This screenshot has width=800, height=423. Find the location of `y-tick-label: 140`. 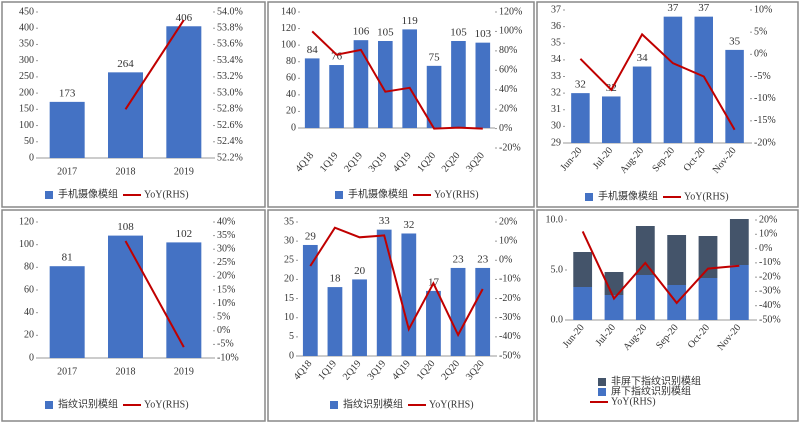

y-tick-label: 140 is located at coordinates (288, 11).